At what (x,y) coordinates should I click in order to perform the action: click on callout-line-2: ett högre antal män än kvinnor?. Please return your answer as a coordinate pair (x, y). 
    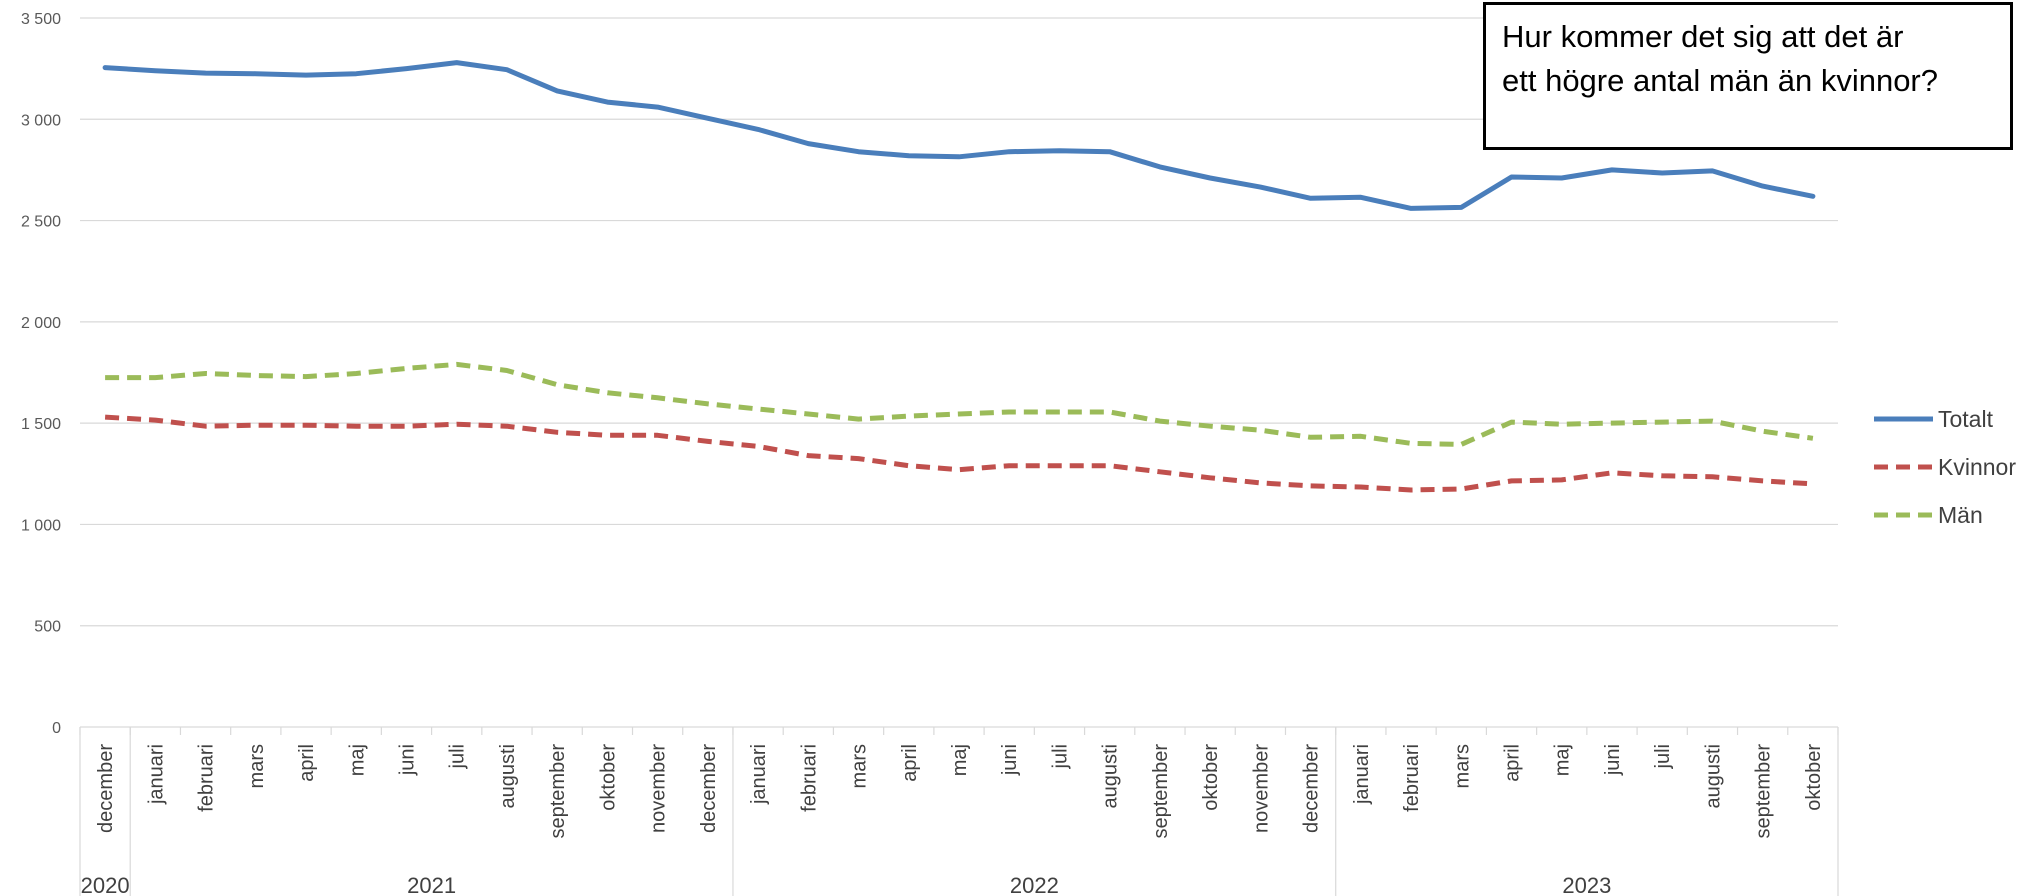
    Looking at the image, I should click on (1720, 80).